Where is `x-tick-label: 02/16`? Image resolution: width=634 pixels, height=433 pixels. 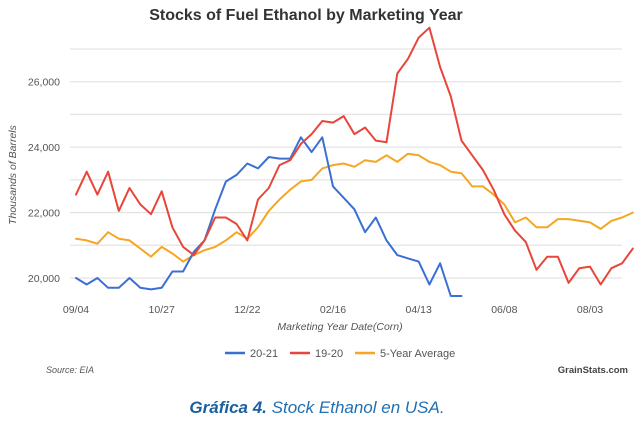 x-tick-label: 02/16 is located at coordinates (333, 310).